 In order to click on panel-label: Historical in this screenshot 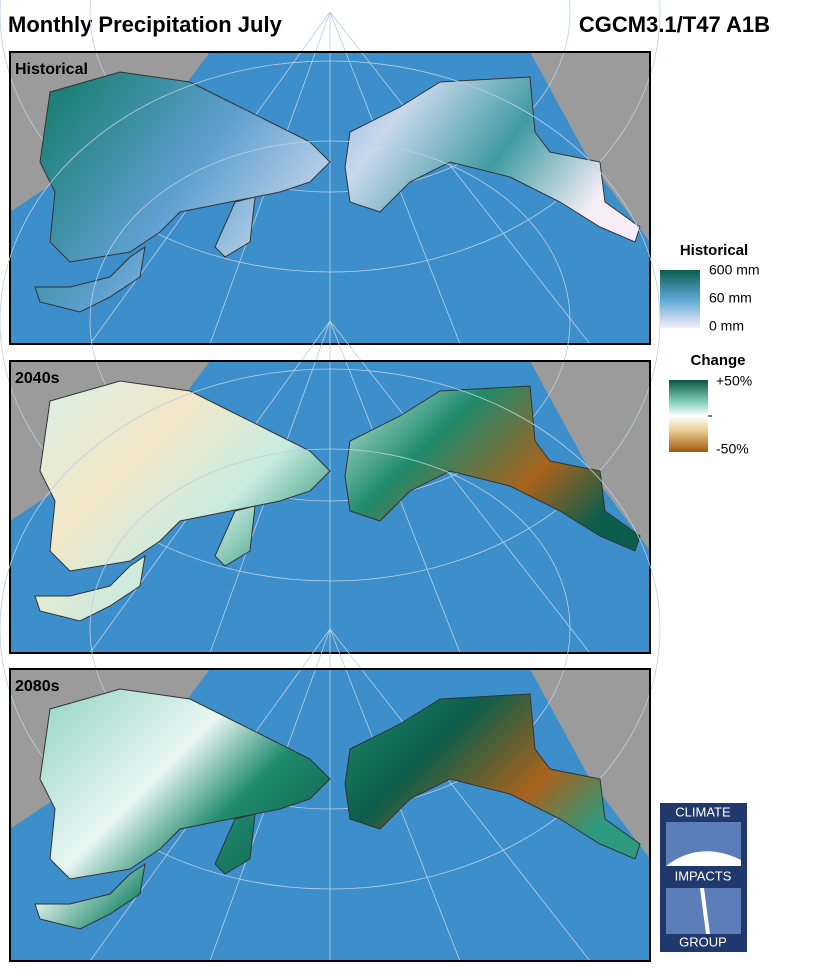, I will do `click(51, 69)`.